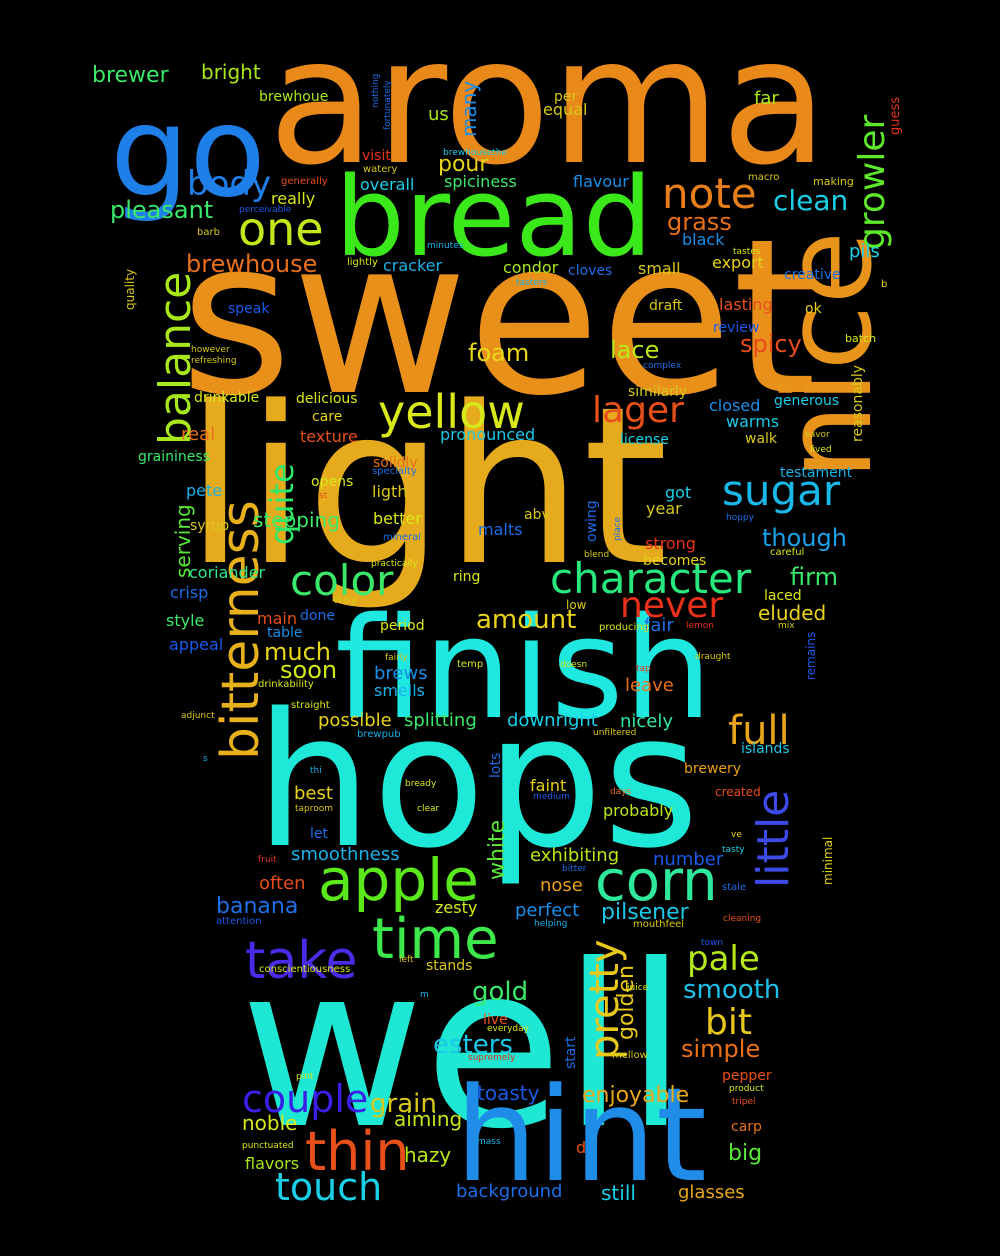  I want to click on cloud-word-becomes: becomes, so click(674, 561).